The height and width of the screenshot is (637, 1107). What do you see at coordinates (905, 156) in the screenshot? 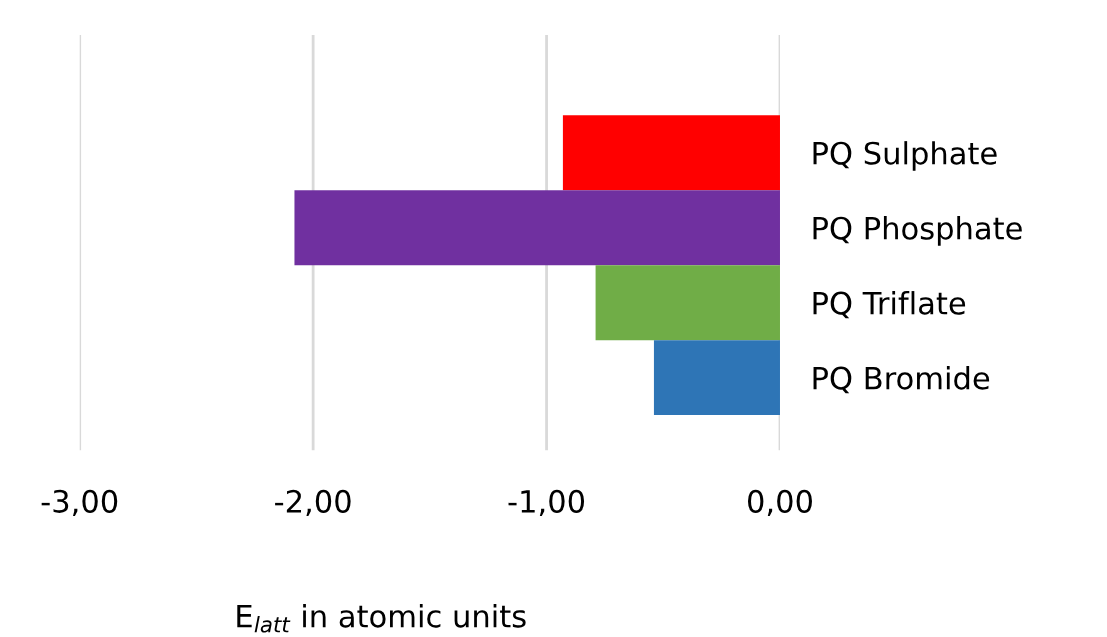
I see `y-tick-label: PQ Sulphate` at bounding box center [905, 156].